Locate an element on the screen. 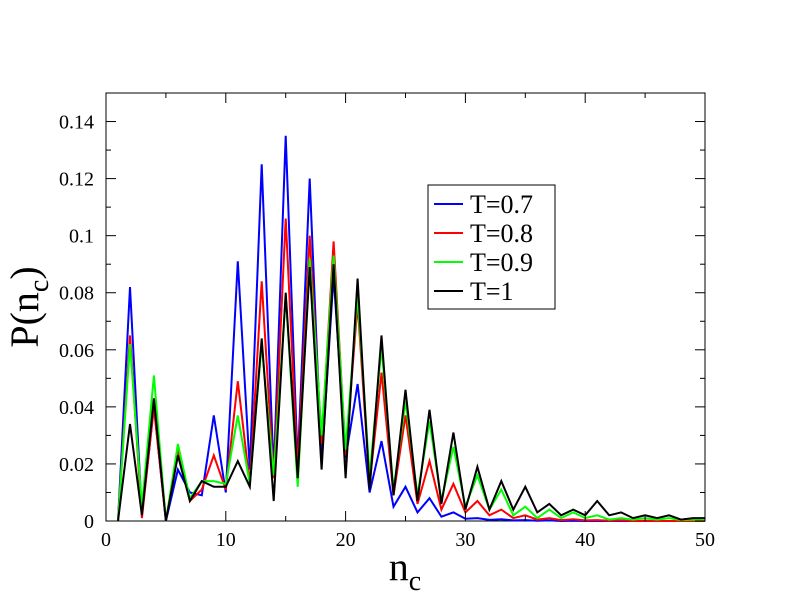 This screenshot has height=612, width=792. legend-label-t07: T=0.7 is located at coordinates (501, 204).